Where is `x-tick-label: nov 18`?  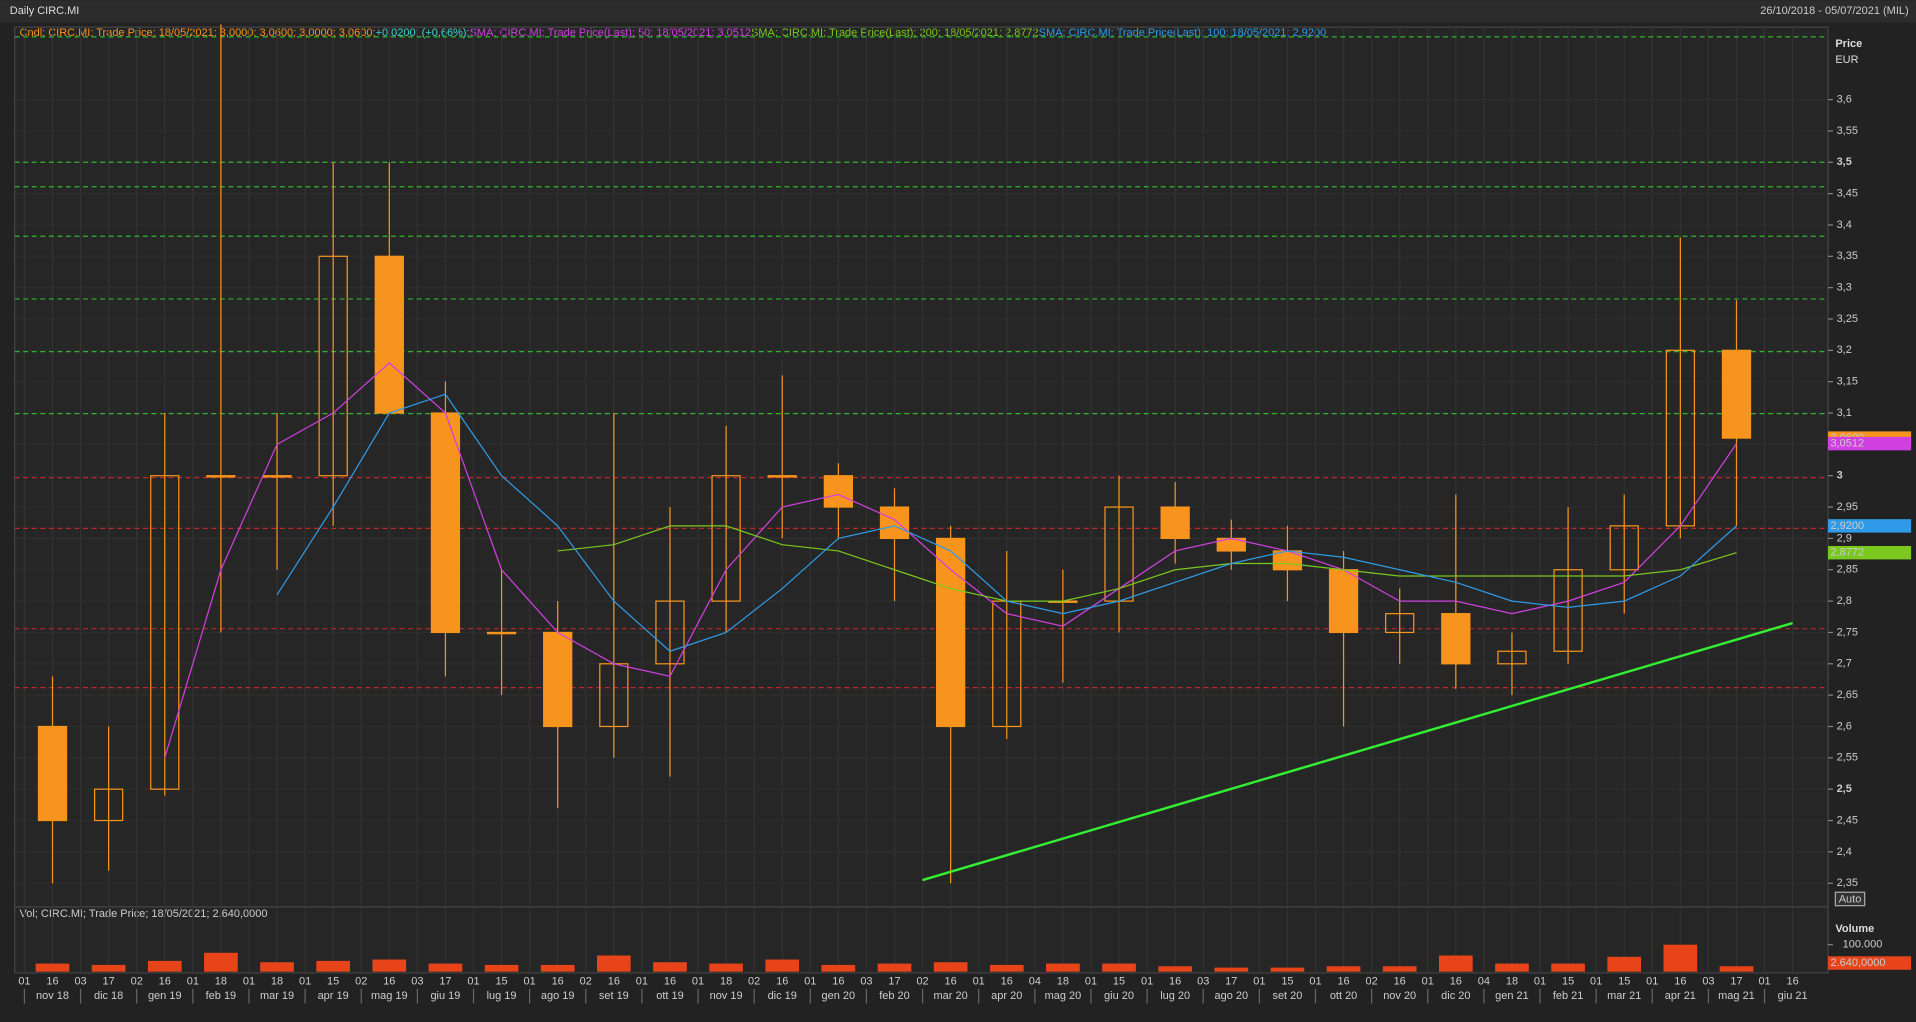
x-tick-label: nov 18 is located at coordinates (52, 996).